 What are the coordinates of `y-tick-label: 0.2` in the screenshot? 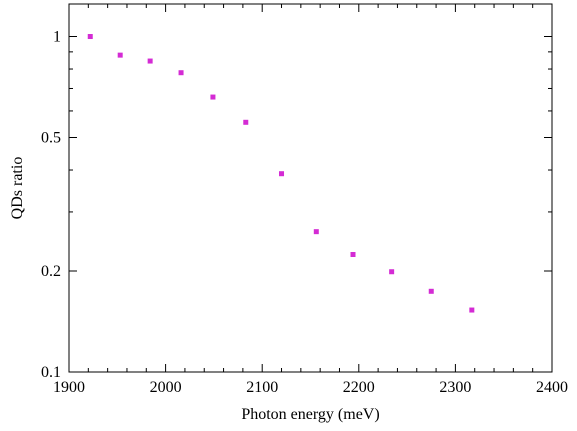 It's located at (51, 271).